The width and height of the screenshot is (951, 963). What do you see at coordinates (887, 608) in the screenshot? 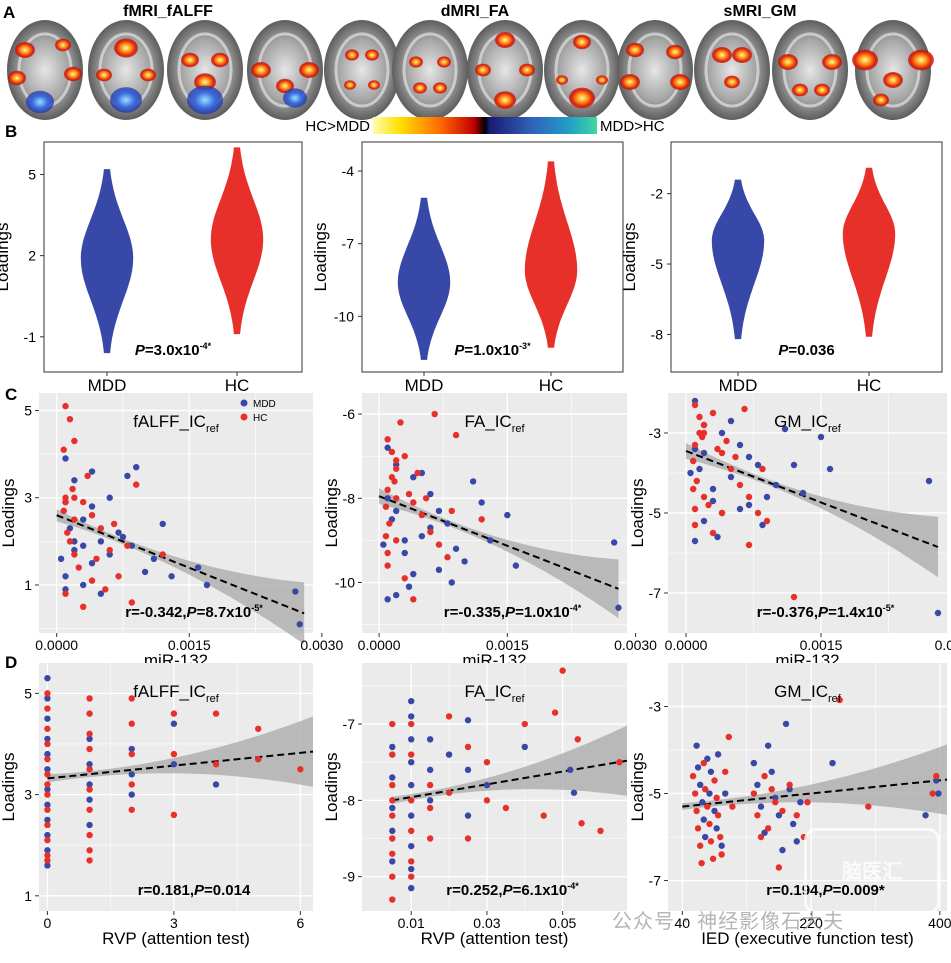
I see `annotation-exponent: -5` at bounding box center [887, 608].